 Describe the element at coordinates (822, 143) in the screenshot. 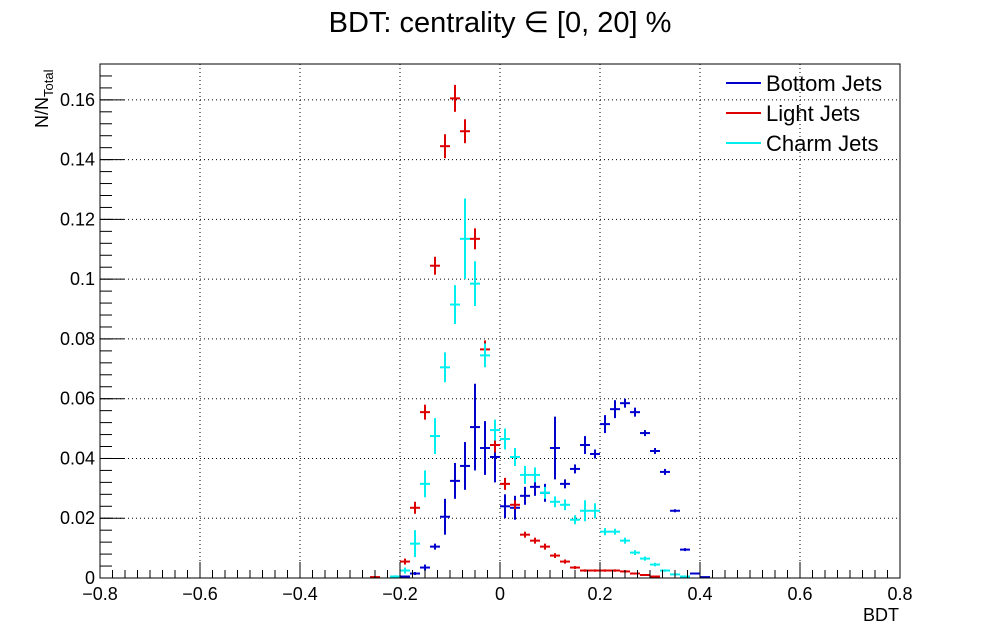

I see `legend-label: Charm Jets` at that location.